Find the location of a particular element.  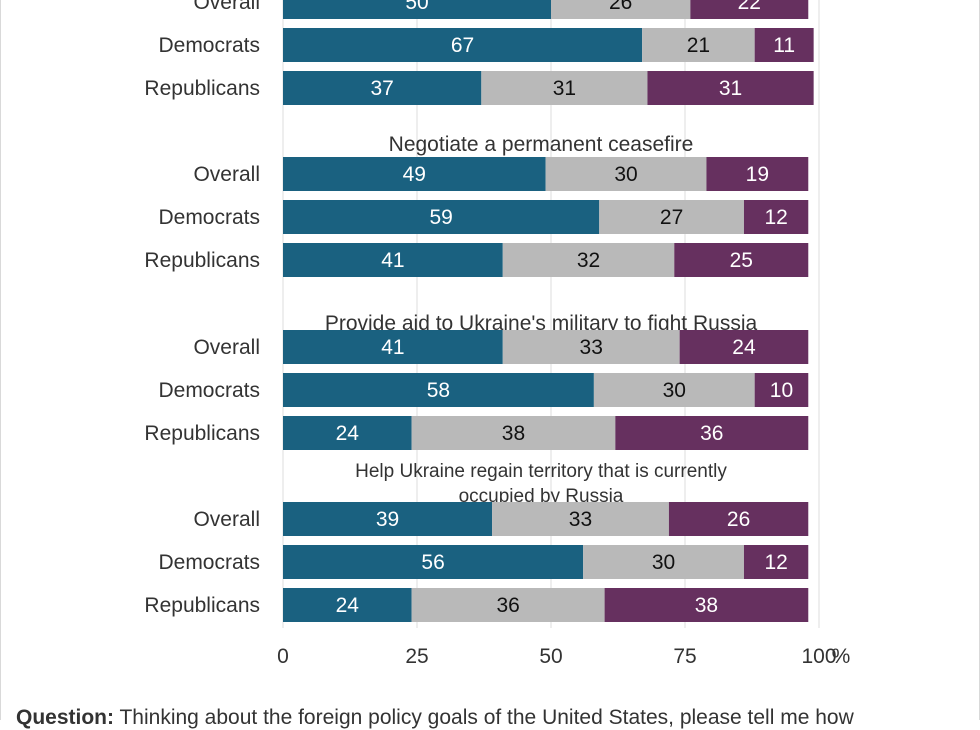

x-tick-label: 75 is located at coordinates (684, 656).